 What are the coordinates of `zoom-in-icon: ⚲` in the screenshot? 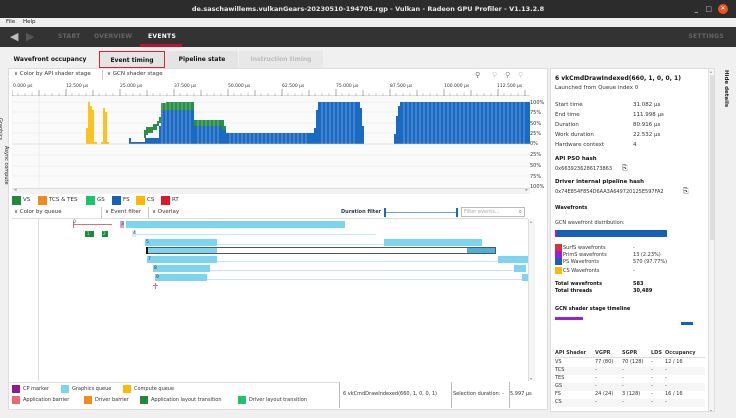 It's located at (508, 75).